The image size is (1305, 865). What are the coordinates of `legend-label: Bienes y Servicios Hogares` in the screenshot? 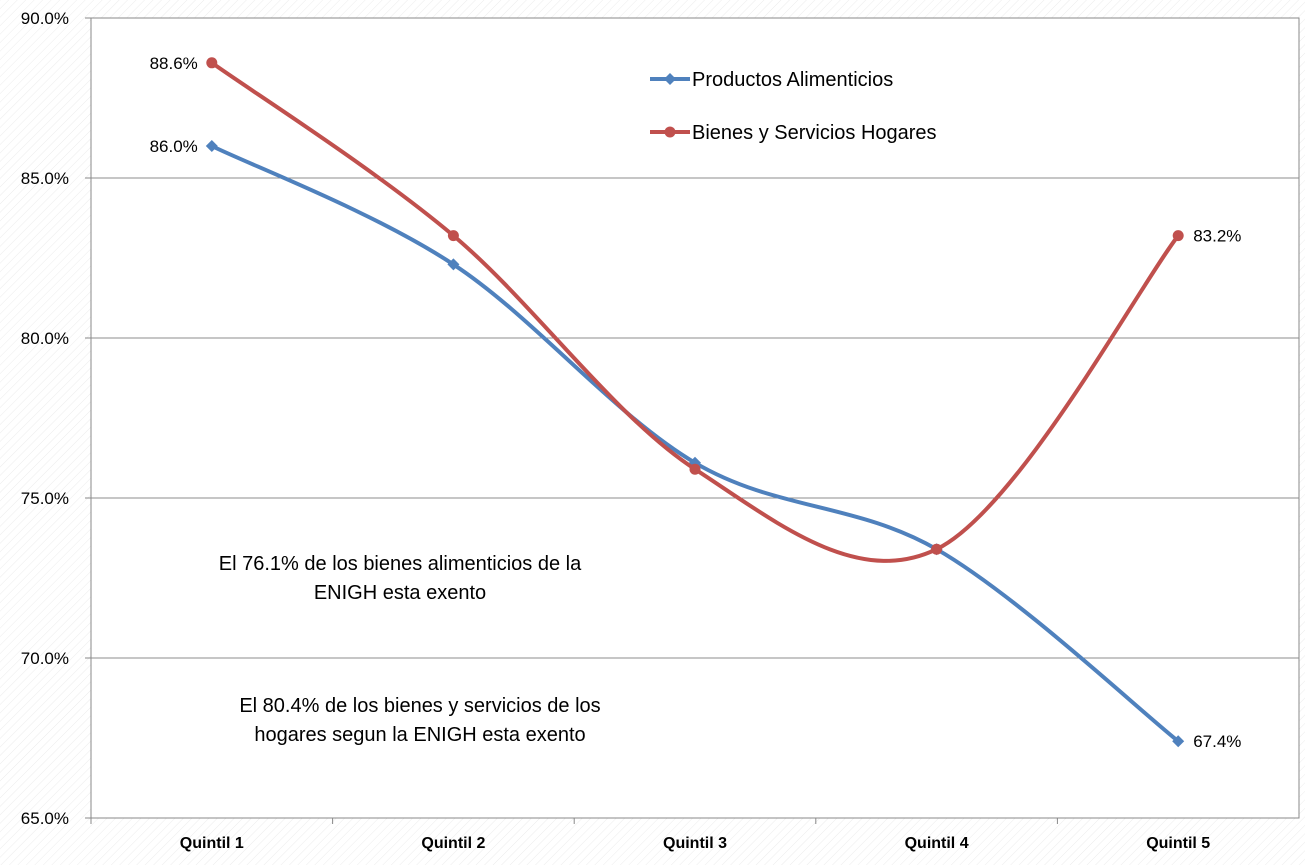 It's located at (814, 133).